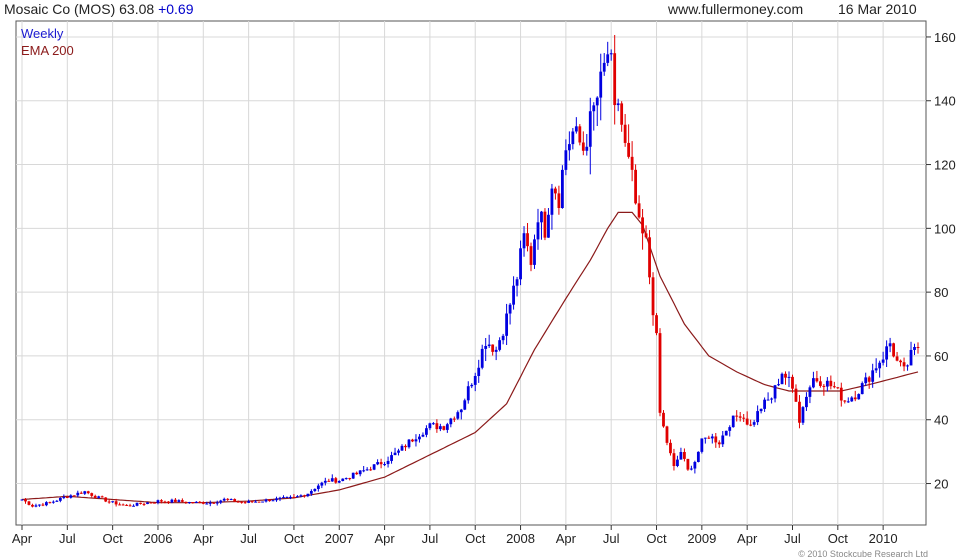  I want to click on x-tick-label: 2010, so click(883, 538).